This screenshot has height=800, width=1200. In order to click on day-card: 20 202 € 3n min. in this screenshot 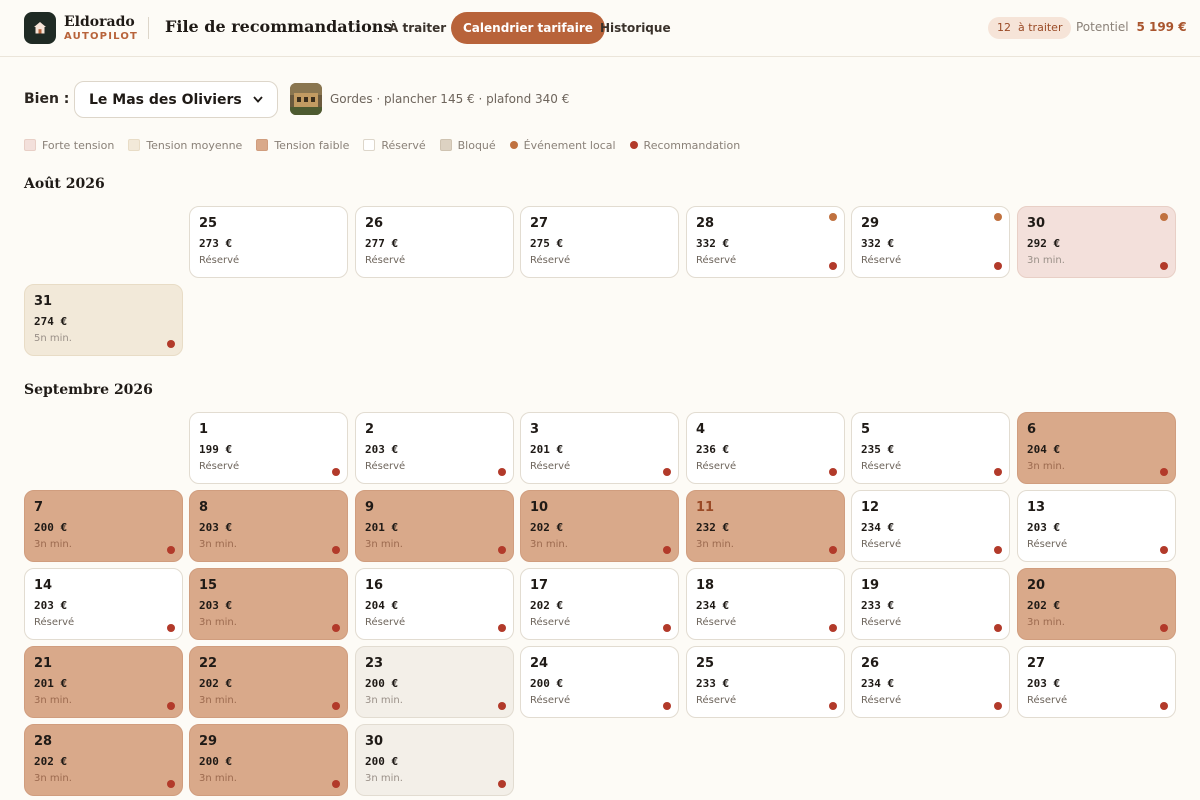, I will do `click(1096, 604)`.